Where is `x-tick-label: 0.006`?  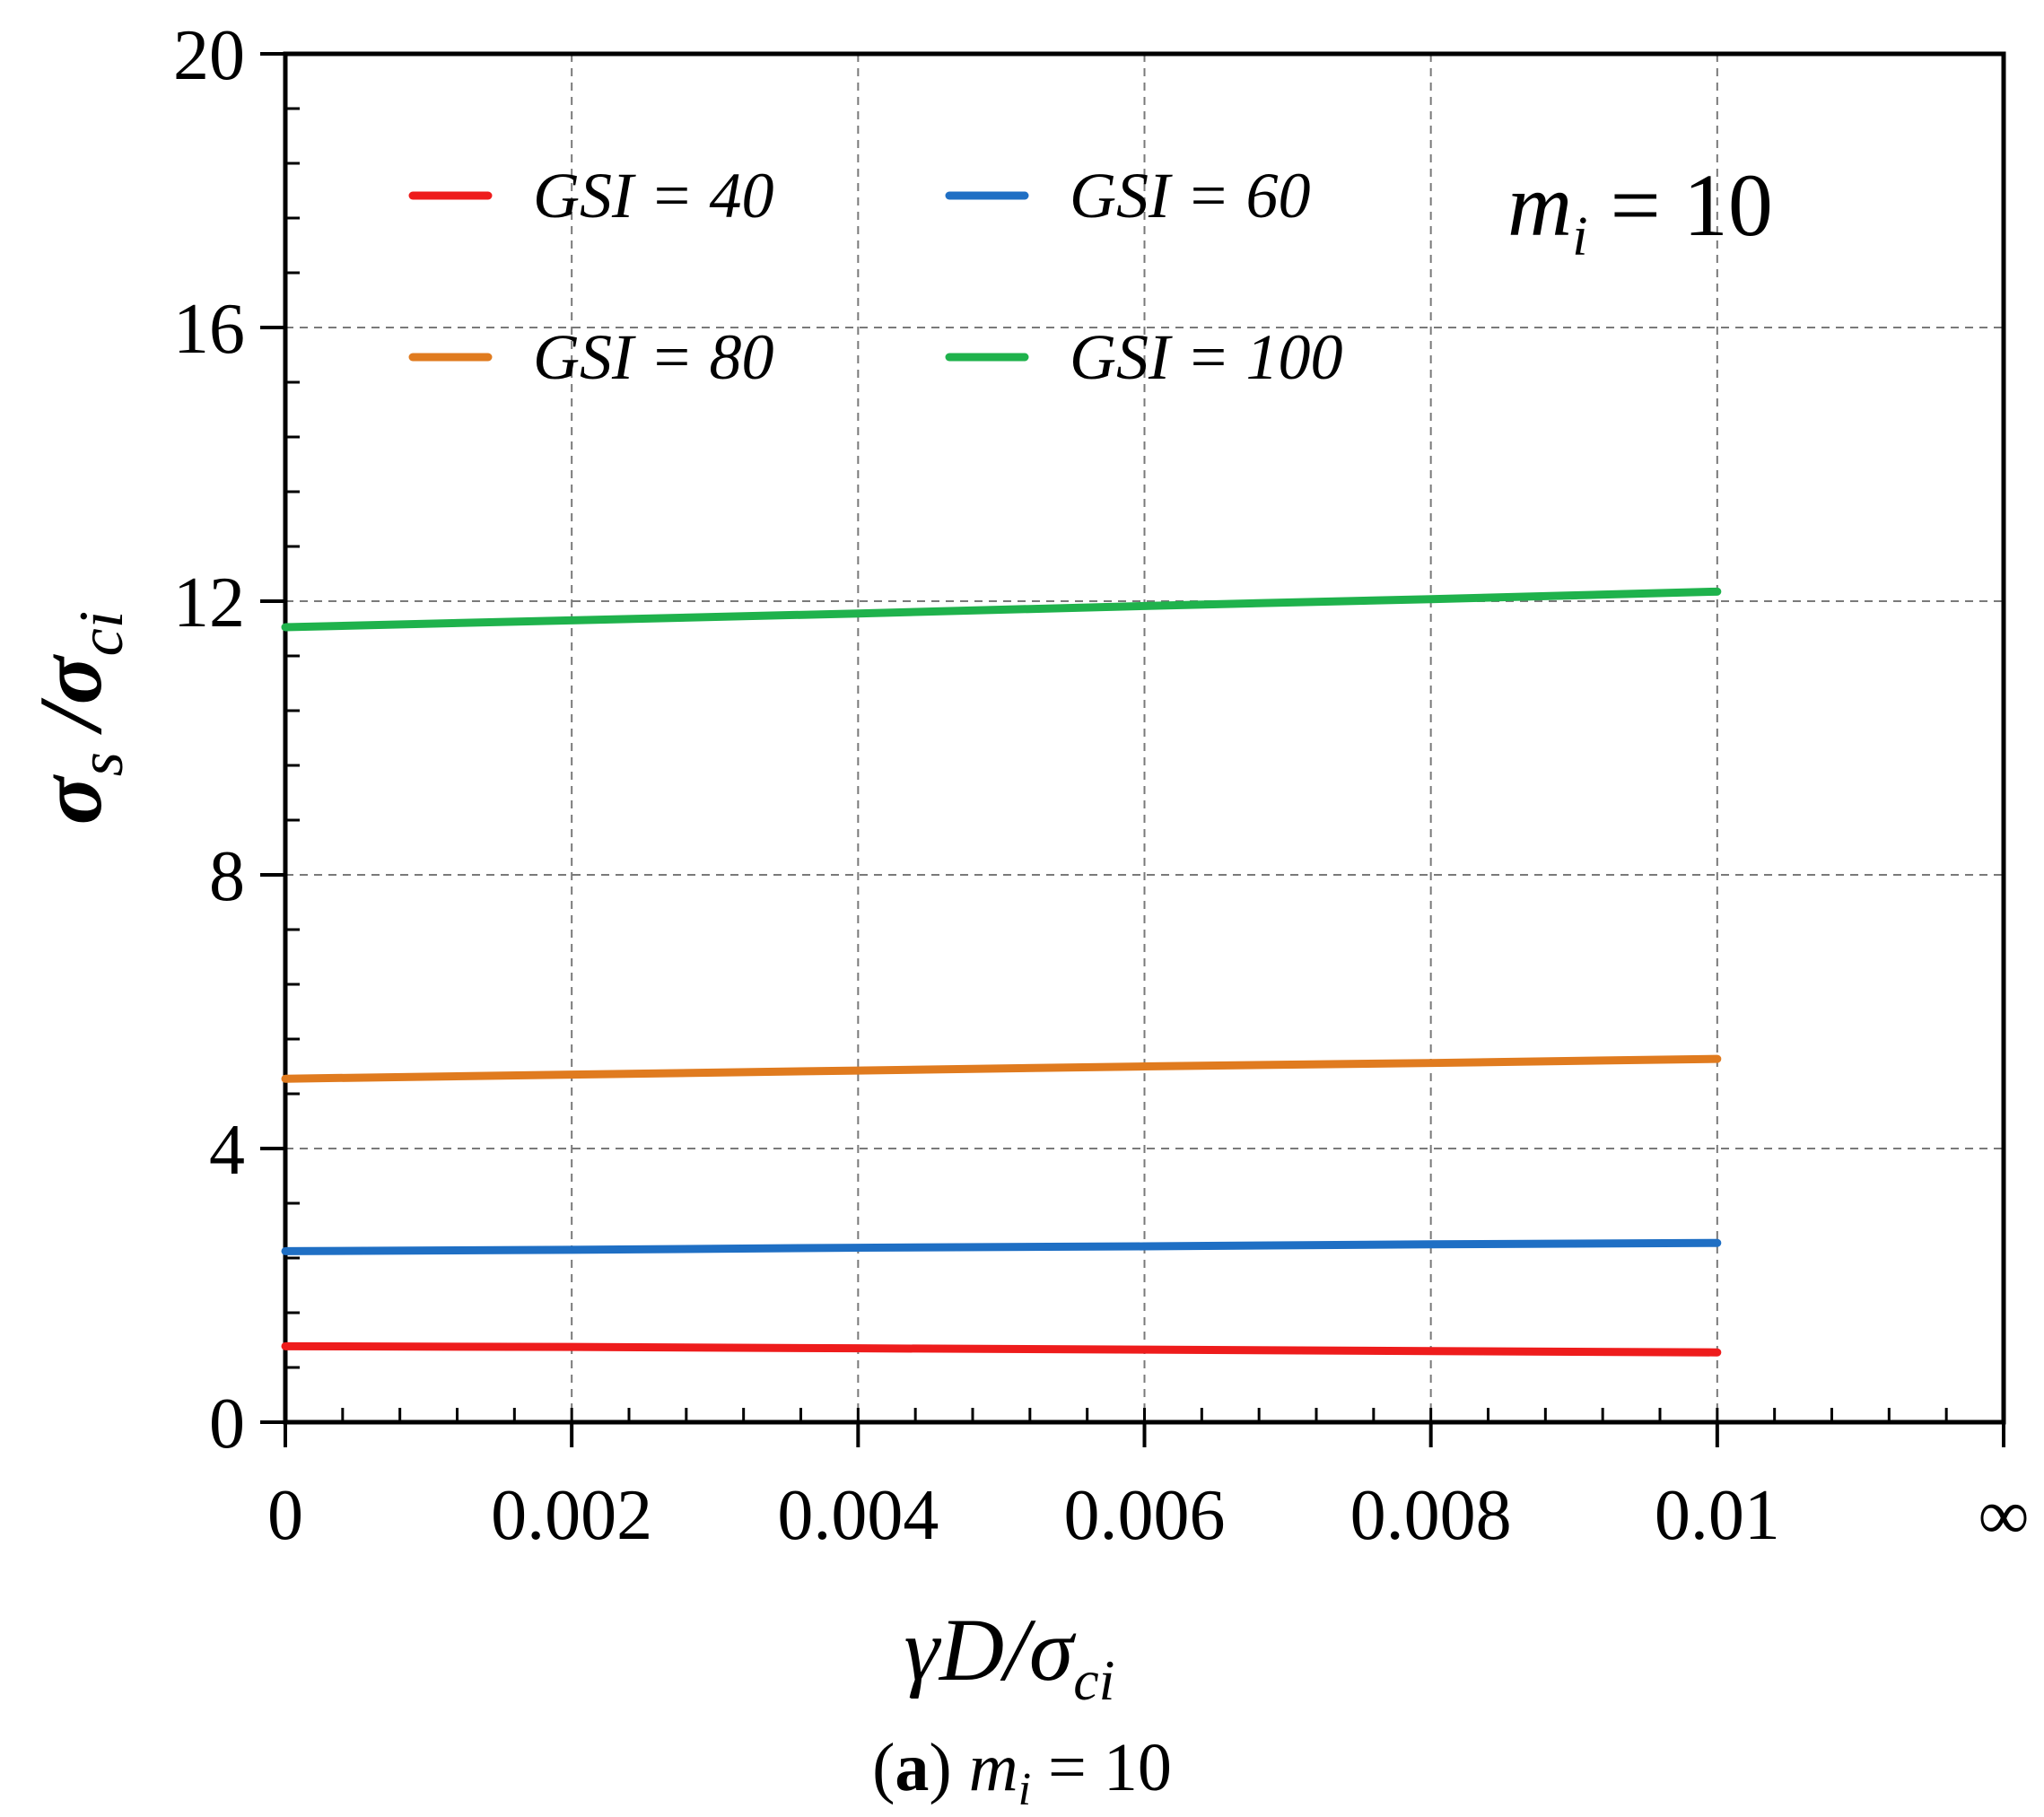
x-tick-label: 0.006 is located at coordinates (1145, 1515).